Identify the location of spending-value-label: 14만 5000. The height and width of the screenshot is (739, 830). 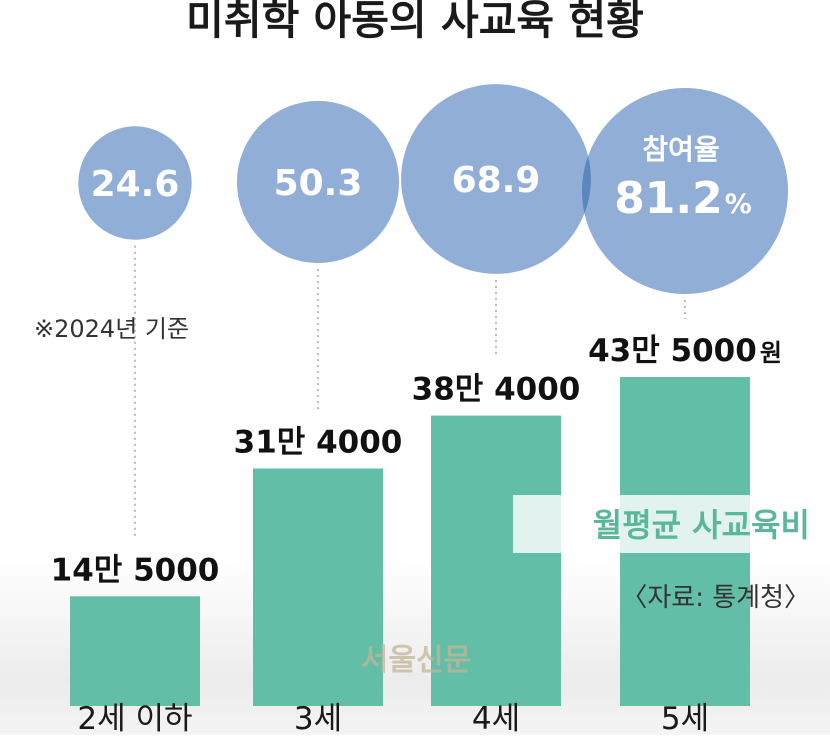
(135, 570).